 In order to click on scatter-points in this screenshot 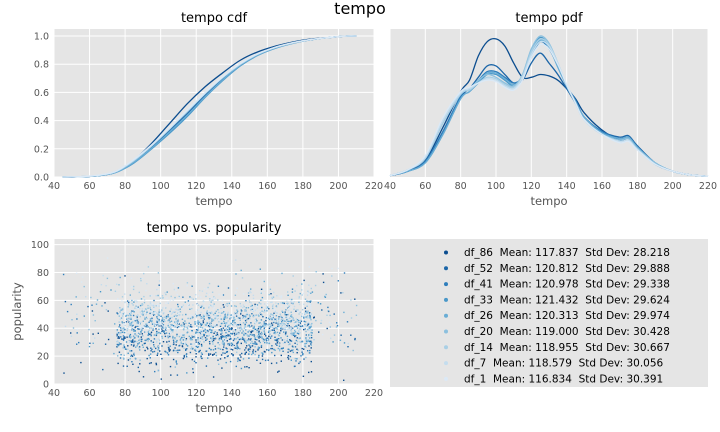, I will do `click(210, 319)`.